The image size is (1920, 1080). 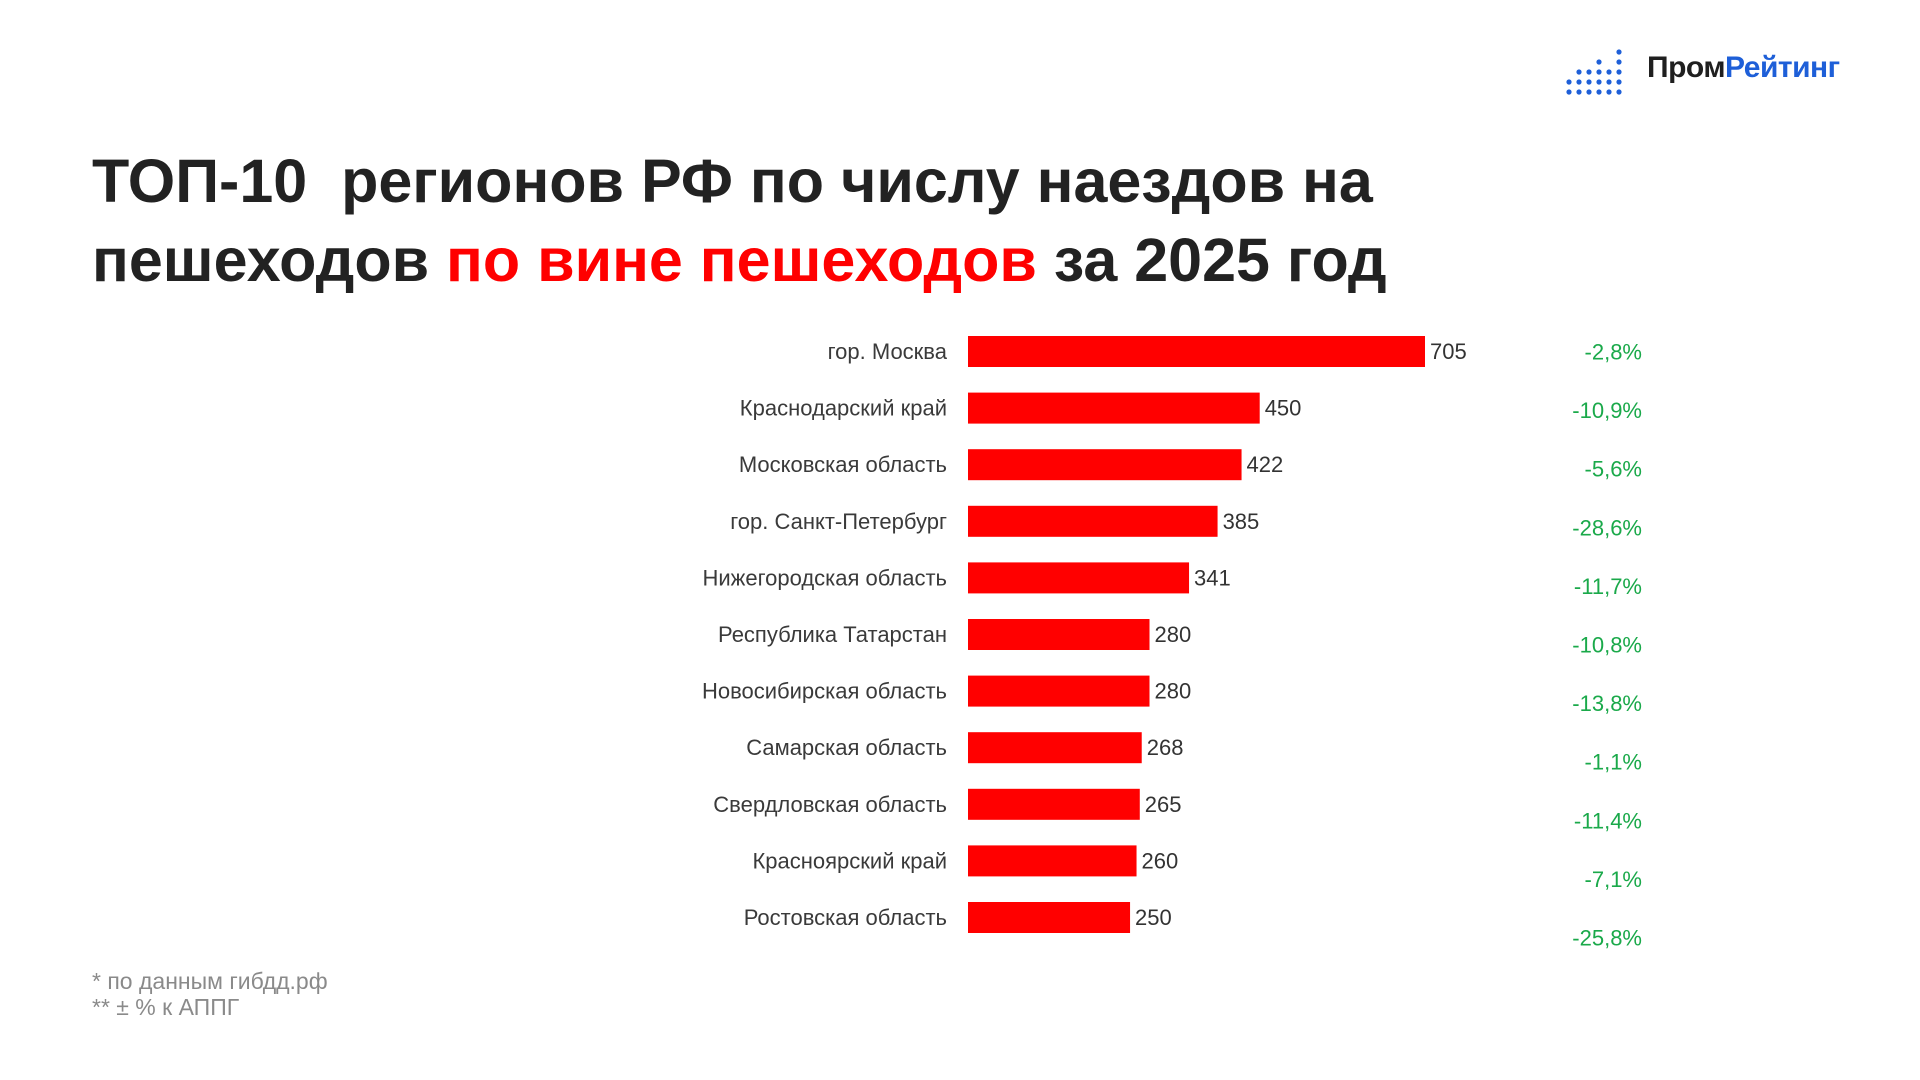 What do you see at coordinates (830, 804) in the screenshot?
I see `category-label: Свердловская область` at bounding box center [830, 804].